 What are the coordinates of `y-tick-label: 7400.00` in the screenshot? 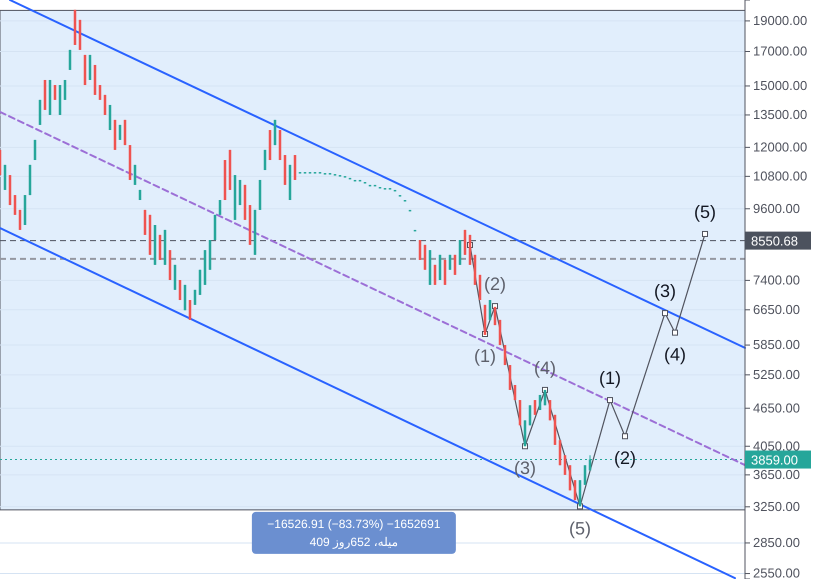 It's located at (776, 280).